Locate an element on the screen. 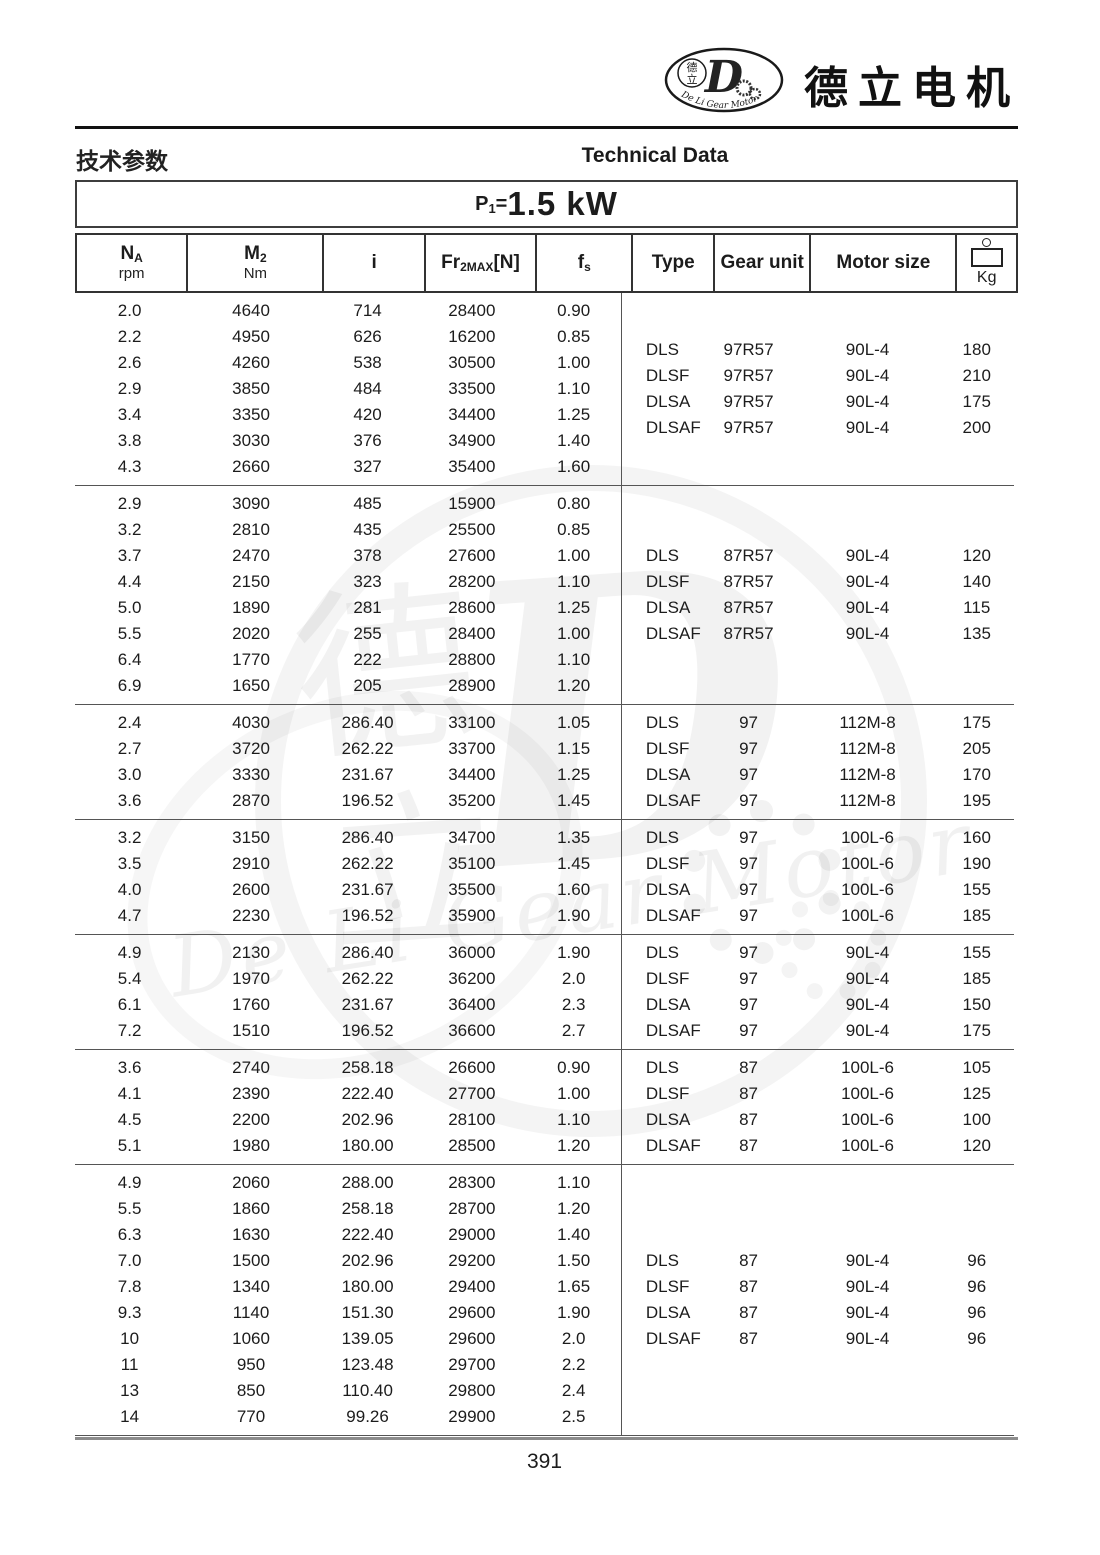 The height and width of the screenshot is (1555, 1100). cell-i: 288.00 is located at coordinates (367, 1182).